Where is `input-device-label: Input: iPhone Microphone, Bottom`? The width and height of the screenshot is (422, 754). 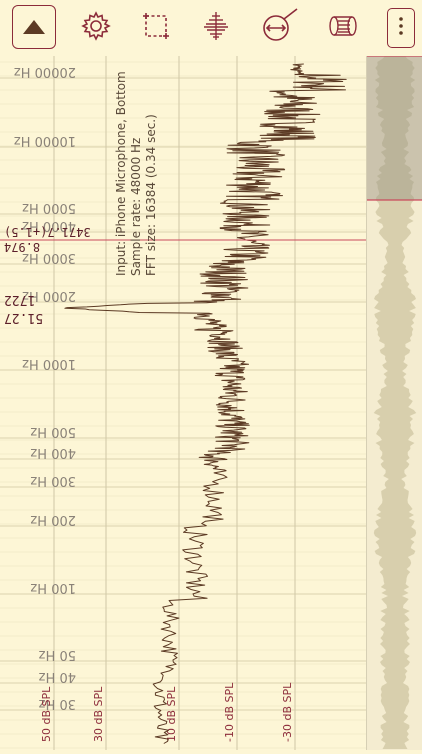
input-device-label: Input: iPhone Microphone, Bottom is located at coordinates (121, 173).